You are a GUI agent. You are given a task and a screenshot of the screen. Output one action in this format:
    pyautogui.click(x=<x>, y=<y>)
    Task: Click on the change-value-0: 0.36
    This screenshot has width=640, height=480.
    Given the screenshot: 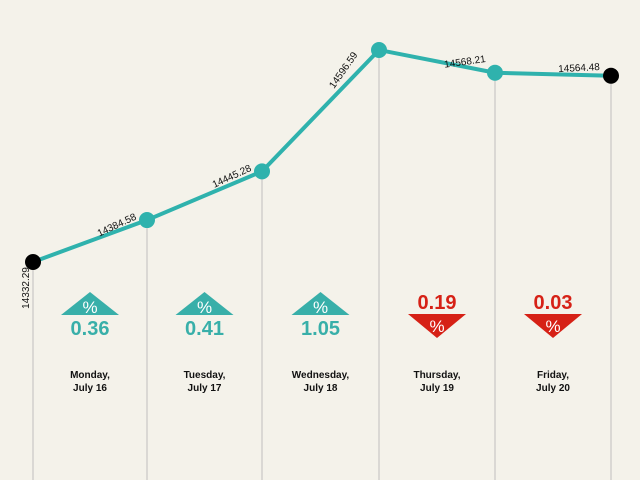 What is the action you would take?
    pyautogui.click(x=90, y=329)
    